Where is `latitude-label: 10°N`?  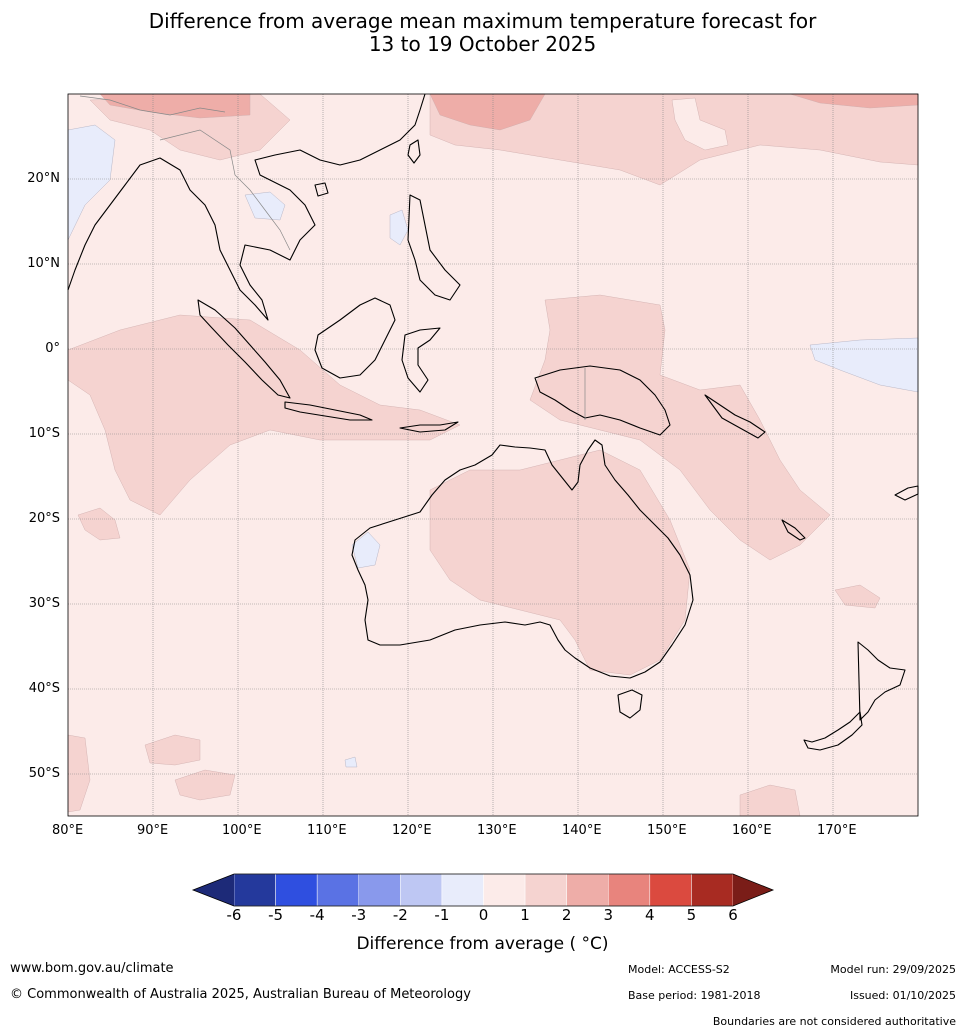 latitude-label: 10°N is located at coordinates (30, 263).